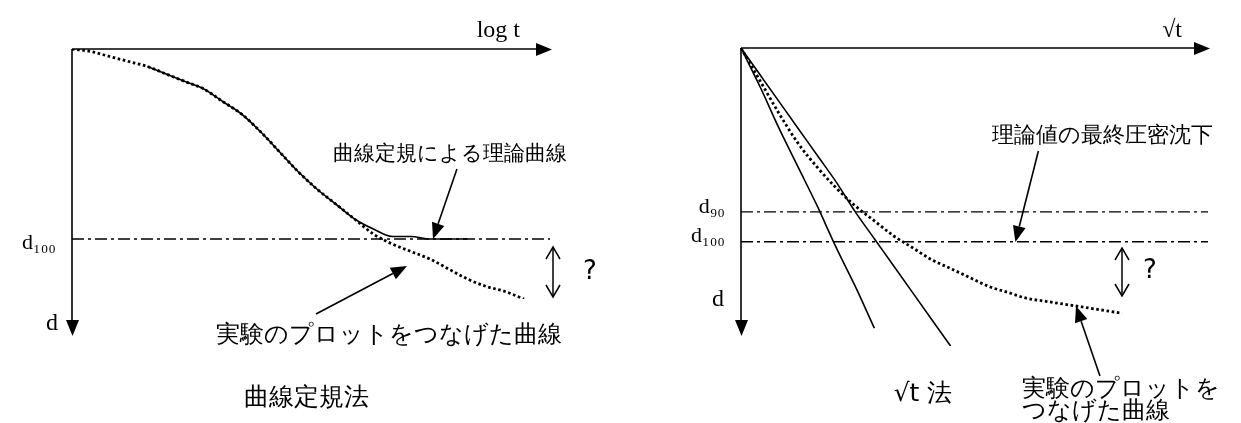  What do you see at coordinates (449, 153) in the screenshot?
I see `annotation: 曲線定規による理論曲線` at bounding box center [449, 153].